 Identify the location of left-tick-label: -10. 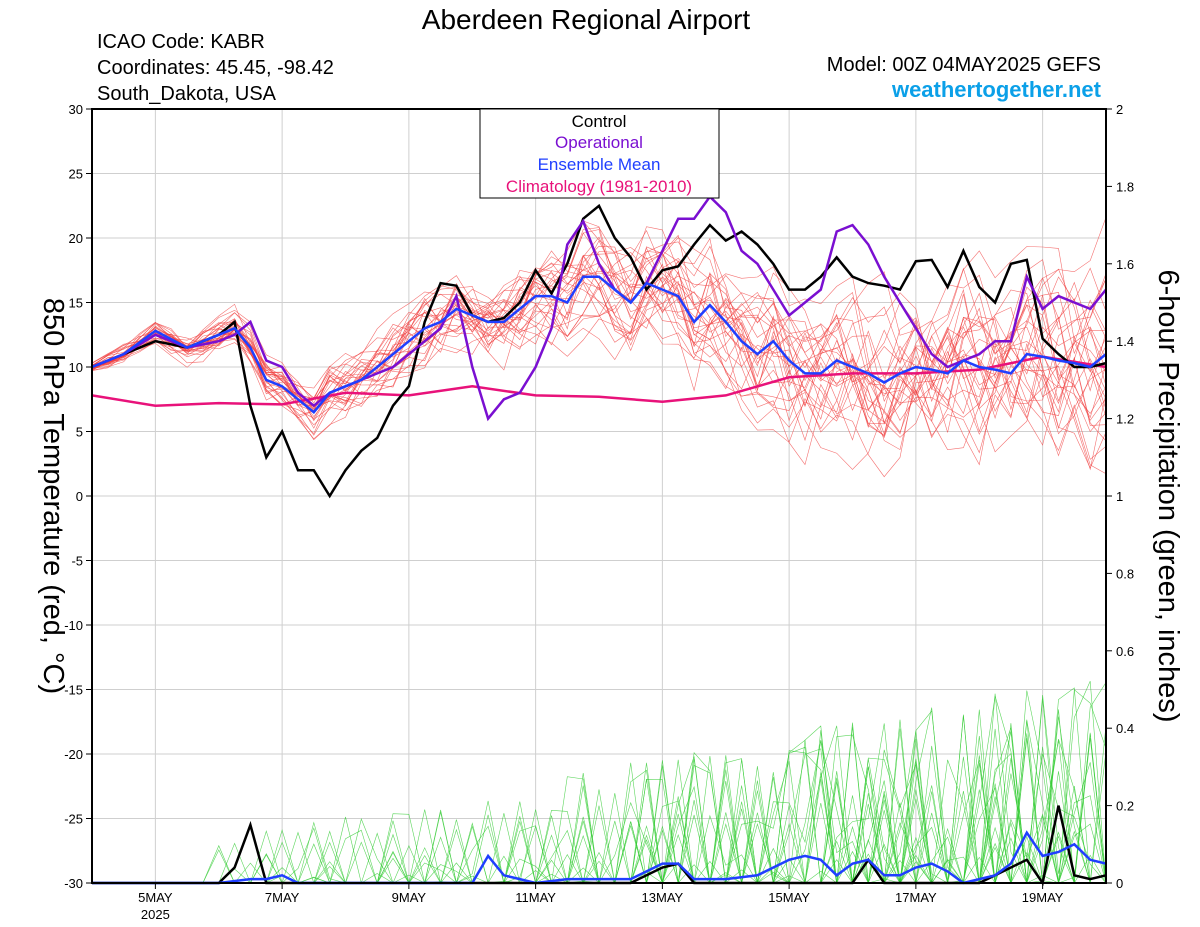
(73, 625).